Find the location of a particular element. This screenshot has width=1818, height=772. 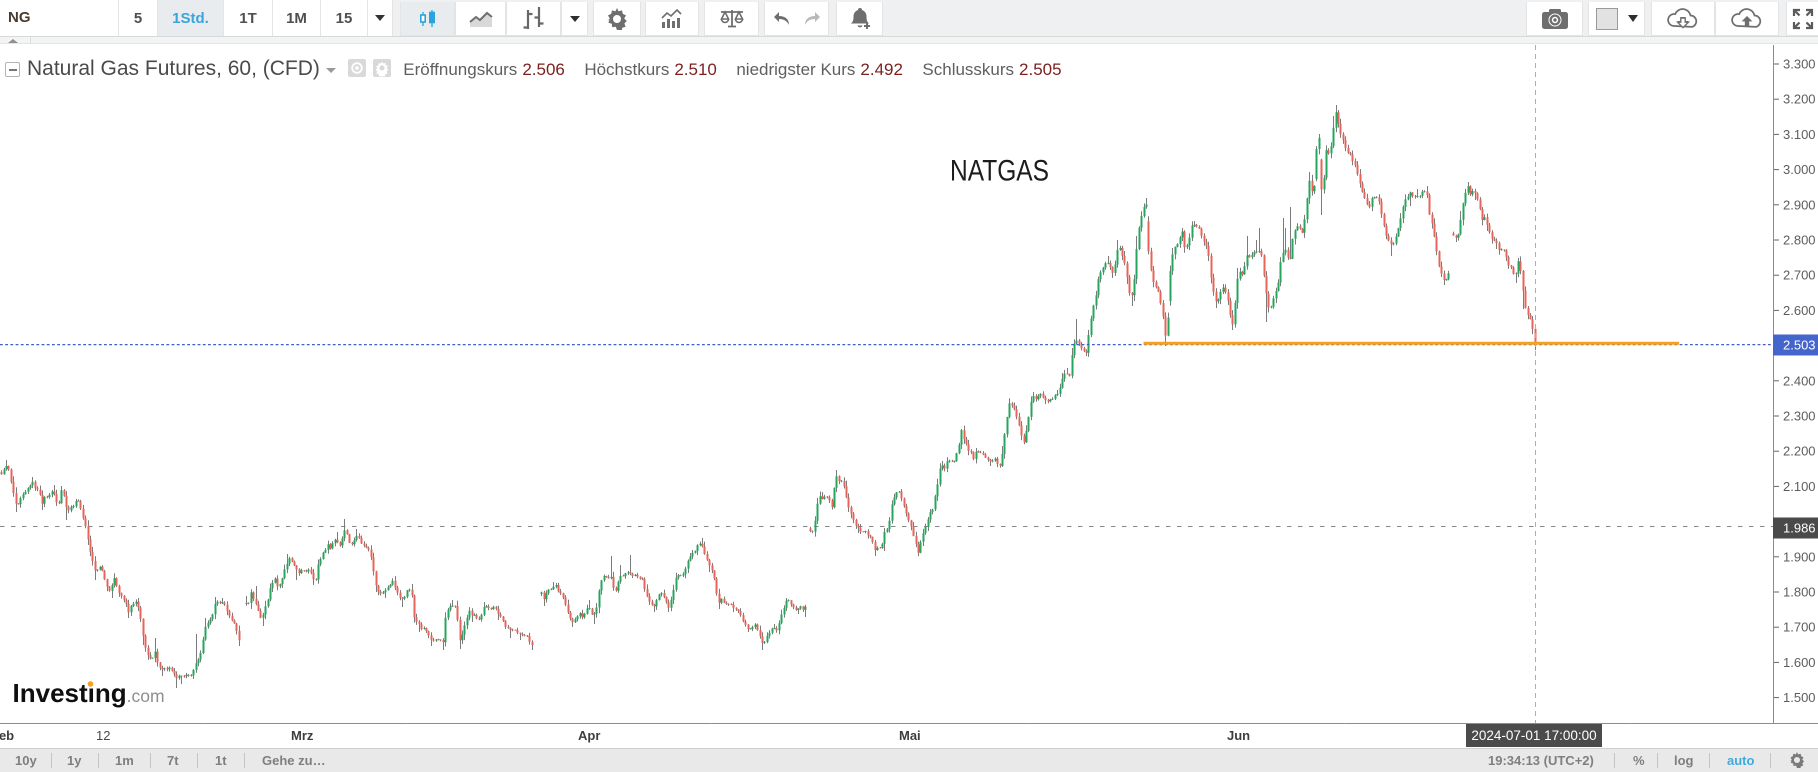

svg-text: 2.300 is located at coordinates (1799, 416).